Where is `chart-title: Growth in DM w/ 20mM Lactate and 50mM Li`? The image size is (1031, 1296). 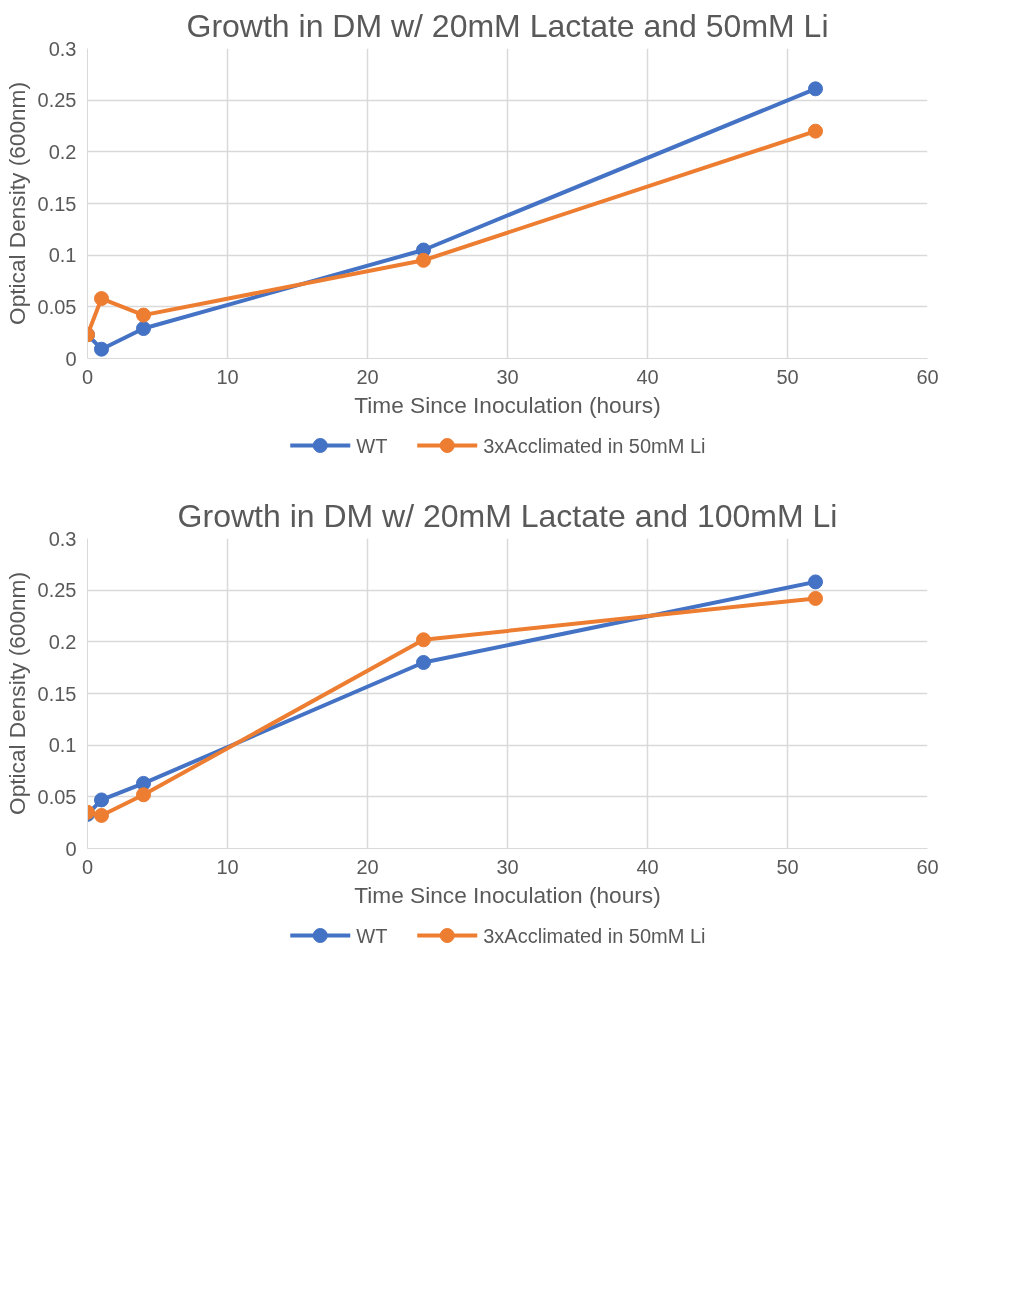
chart-title: Growth in DM w/ 20mM Lactate and 50mM Li is located at coordinates (507, 25).